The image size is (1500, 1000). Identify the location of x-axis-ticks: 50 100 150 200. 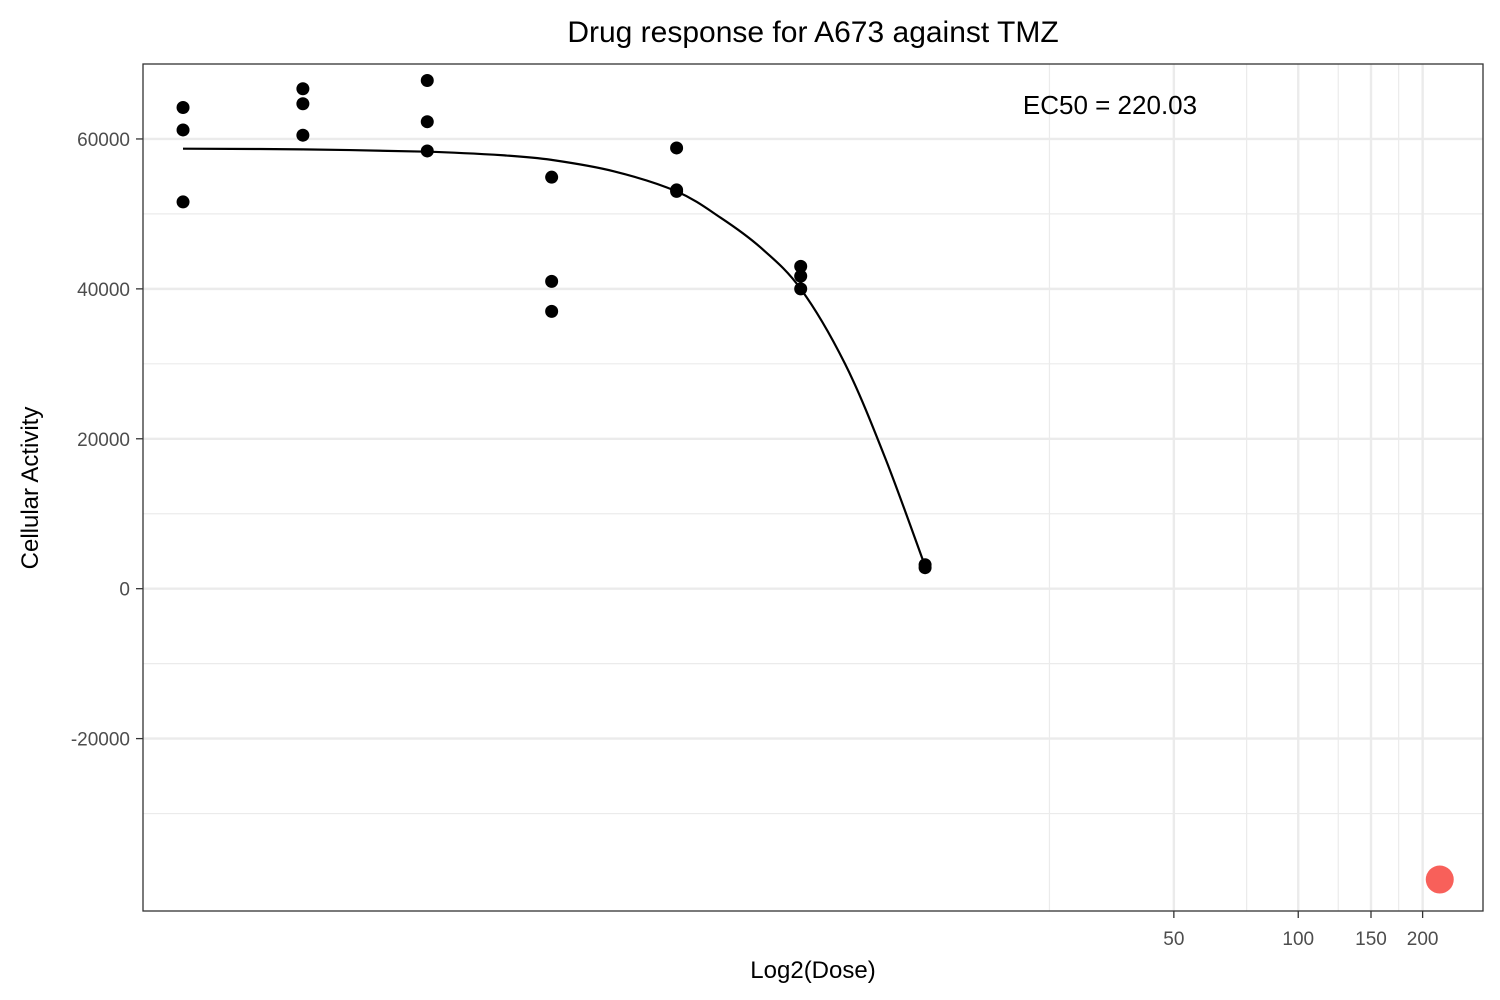
(1300, 930).